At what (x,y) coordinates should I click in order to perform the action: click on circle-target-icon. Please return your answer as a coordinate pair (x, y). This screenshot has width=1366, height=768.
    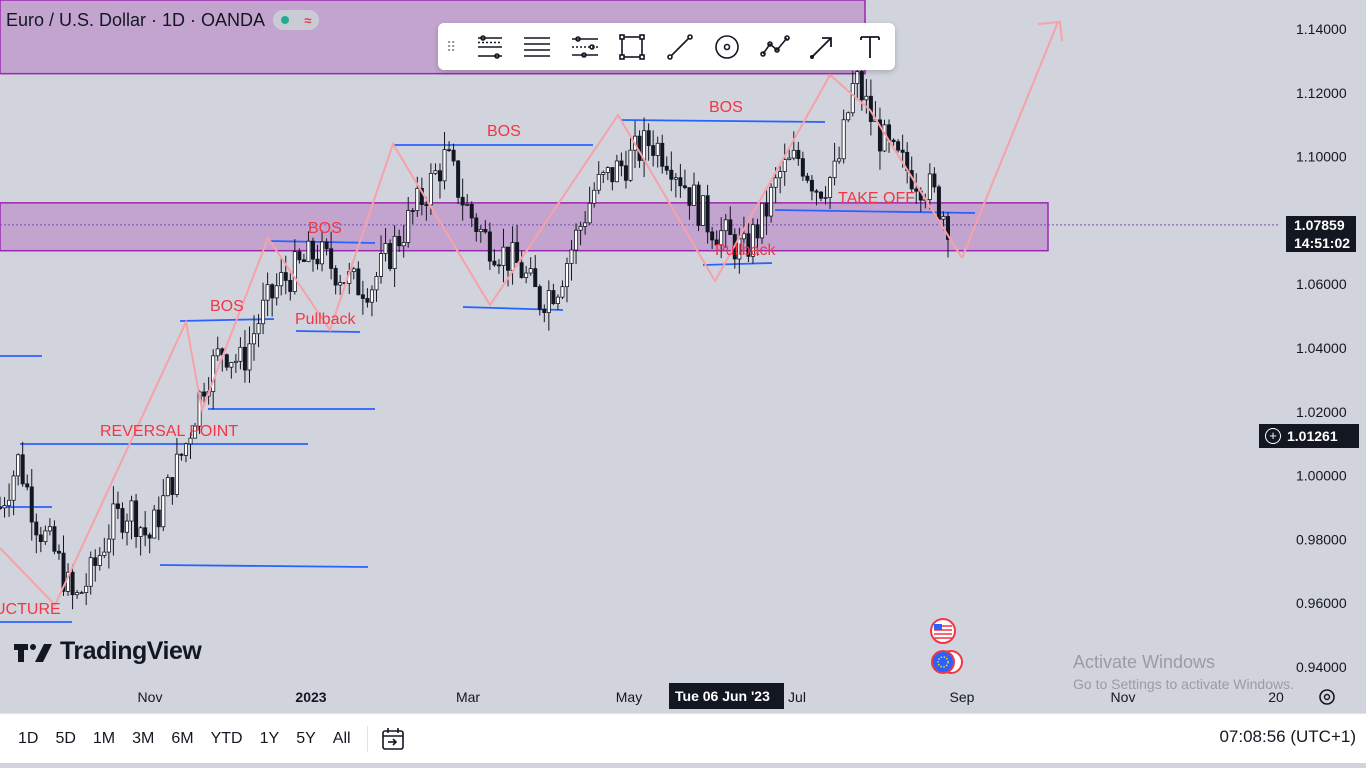
    Looking at the image, I should click on (728, 46).